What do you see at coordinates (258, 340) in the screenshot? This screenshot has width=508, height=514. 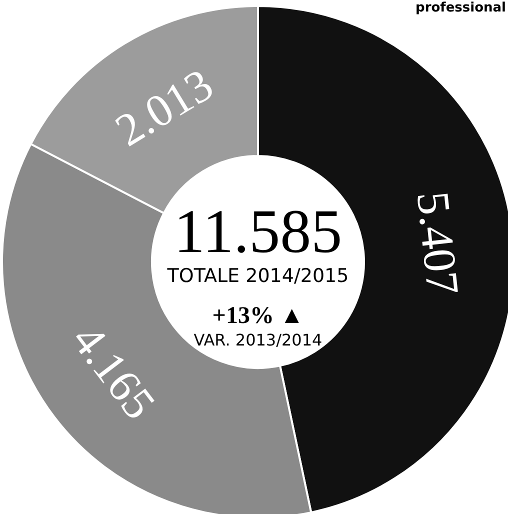 I see `text: VAR. 2013/2014` at bounding box center [258, 340].